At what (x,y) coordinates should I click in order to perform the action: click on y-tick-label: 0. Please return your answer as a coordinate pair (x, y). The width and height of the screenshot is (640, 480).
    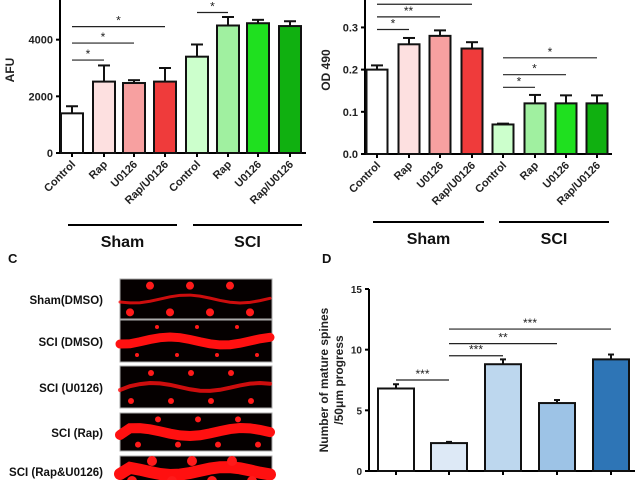
    Looking at the image, I should click on (50, 154).